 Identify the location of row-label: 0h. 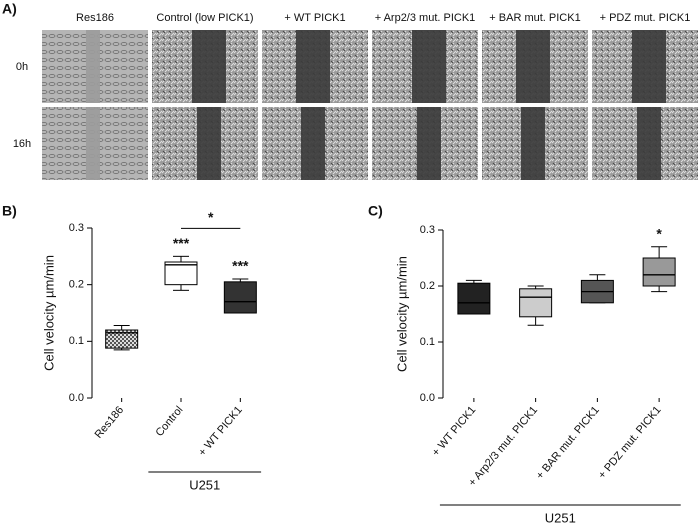
(22, 67).